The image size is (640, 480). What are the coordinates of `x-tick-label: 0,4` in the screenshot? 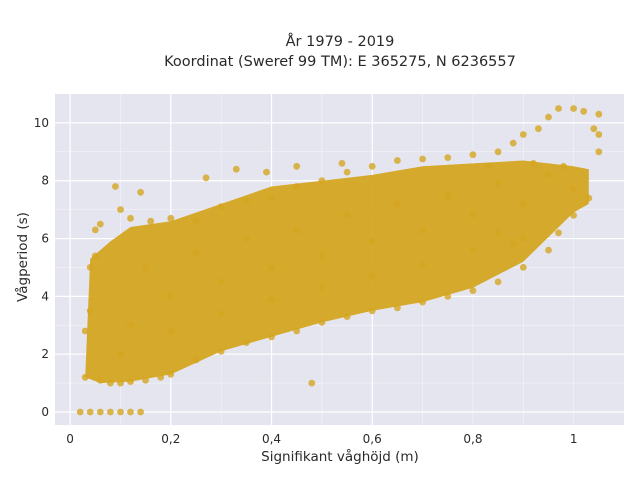 It's located at (271, 439).